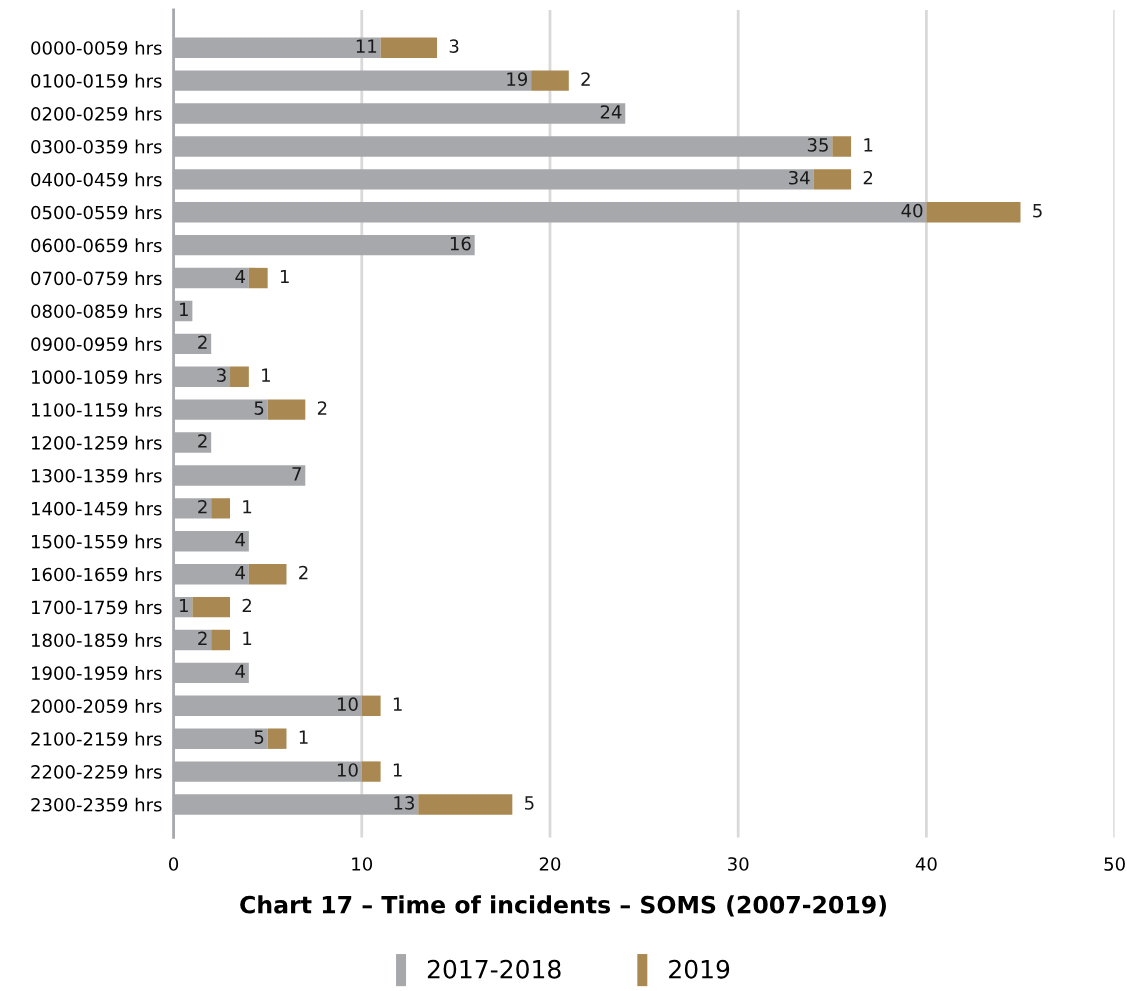  What do you see at coordinates (174, 864) in the screenshot?
I see `x-tick-label: 0` at bounding box center [174, 864].